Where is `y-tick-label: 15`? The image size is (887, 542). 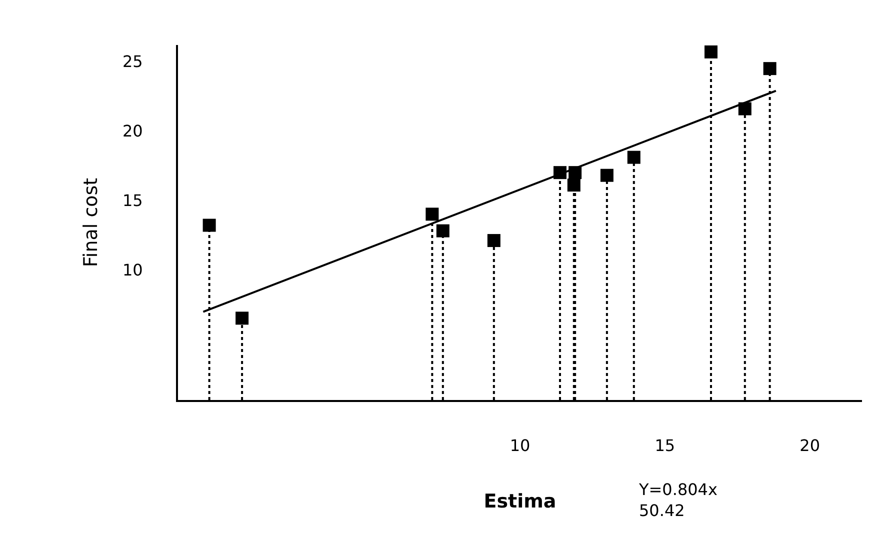
y-tick-label: 15 is located at coordinates (132, 200).